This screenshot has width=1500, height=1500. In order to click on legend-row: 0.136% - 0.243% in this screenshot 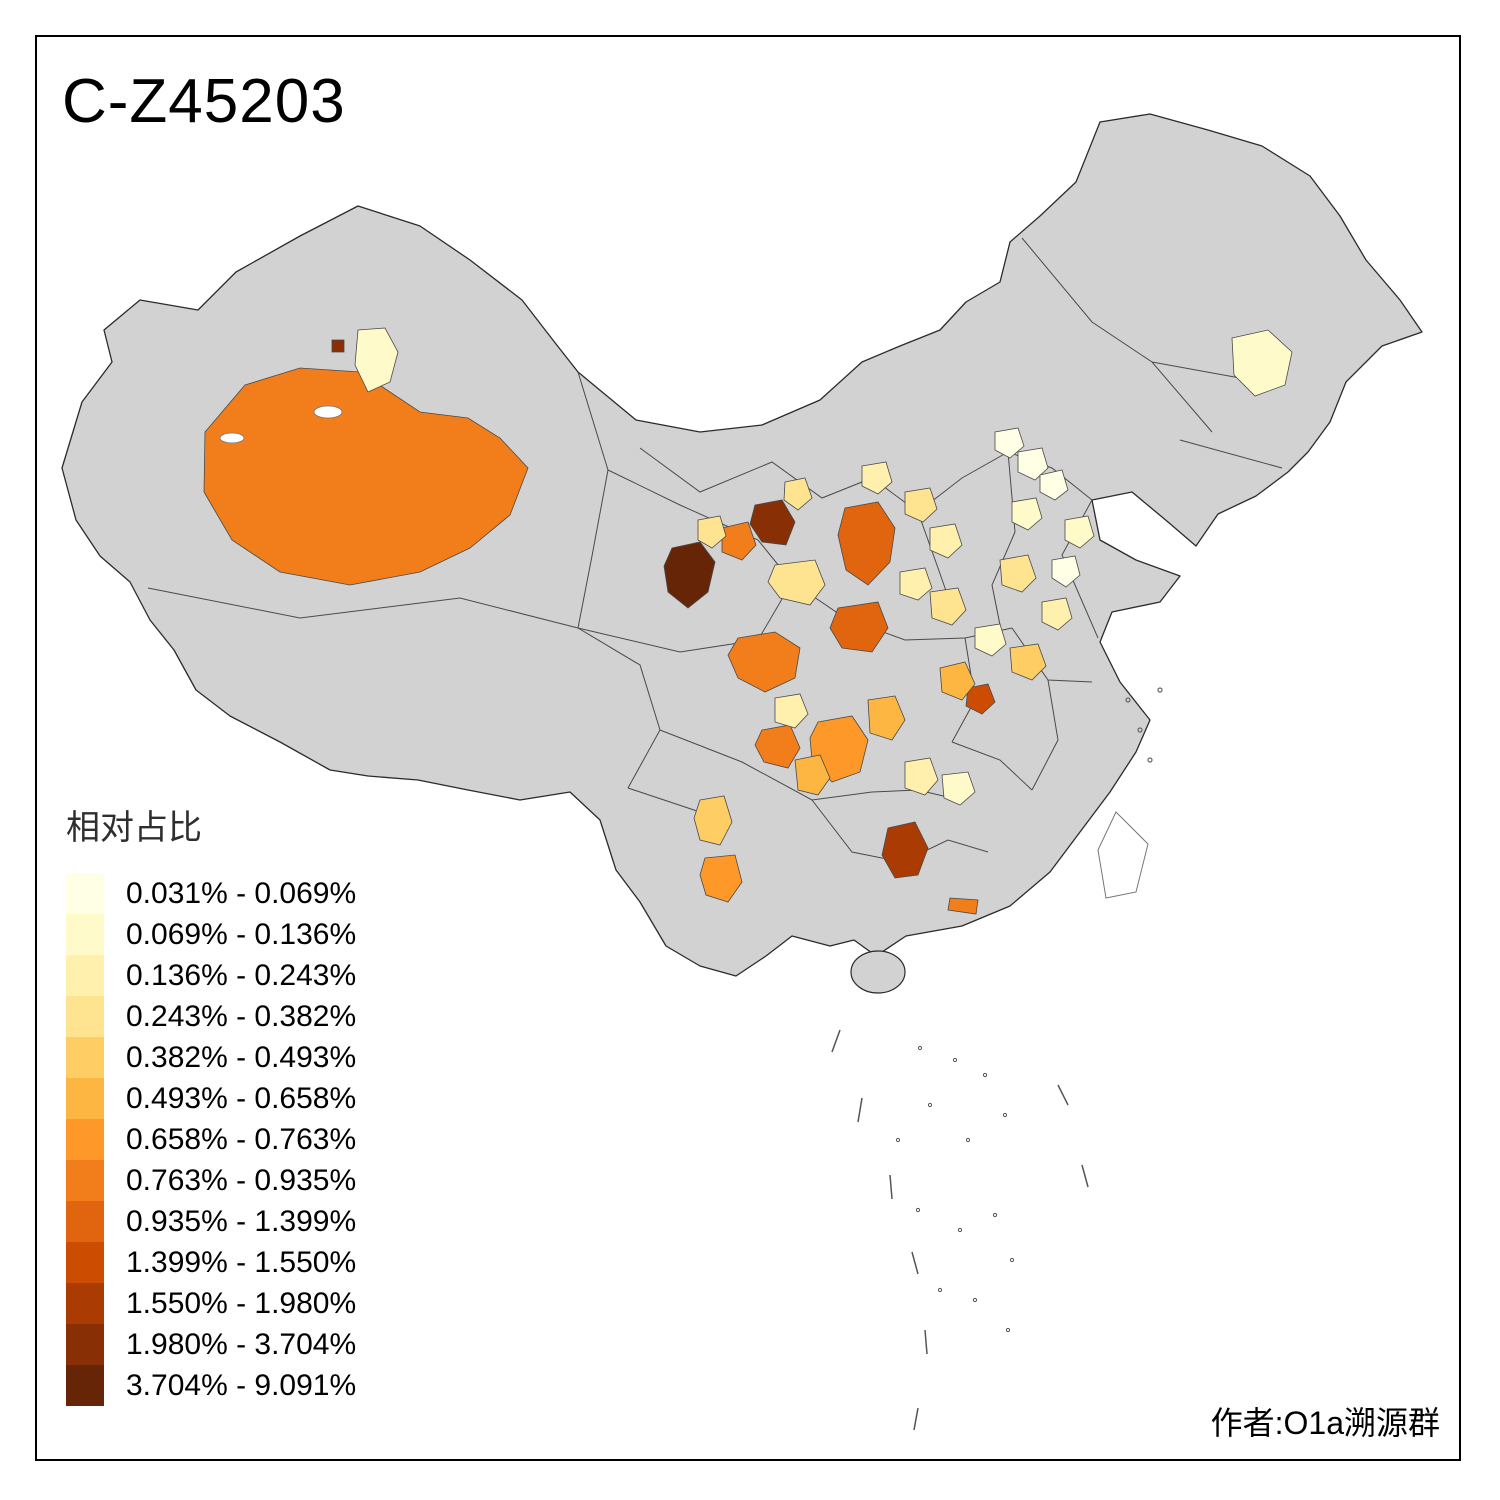, I will do `click(211, 975)`.